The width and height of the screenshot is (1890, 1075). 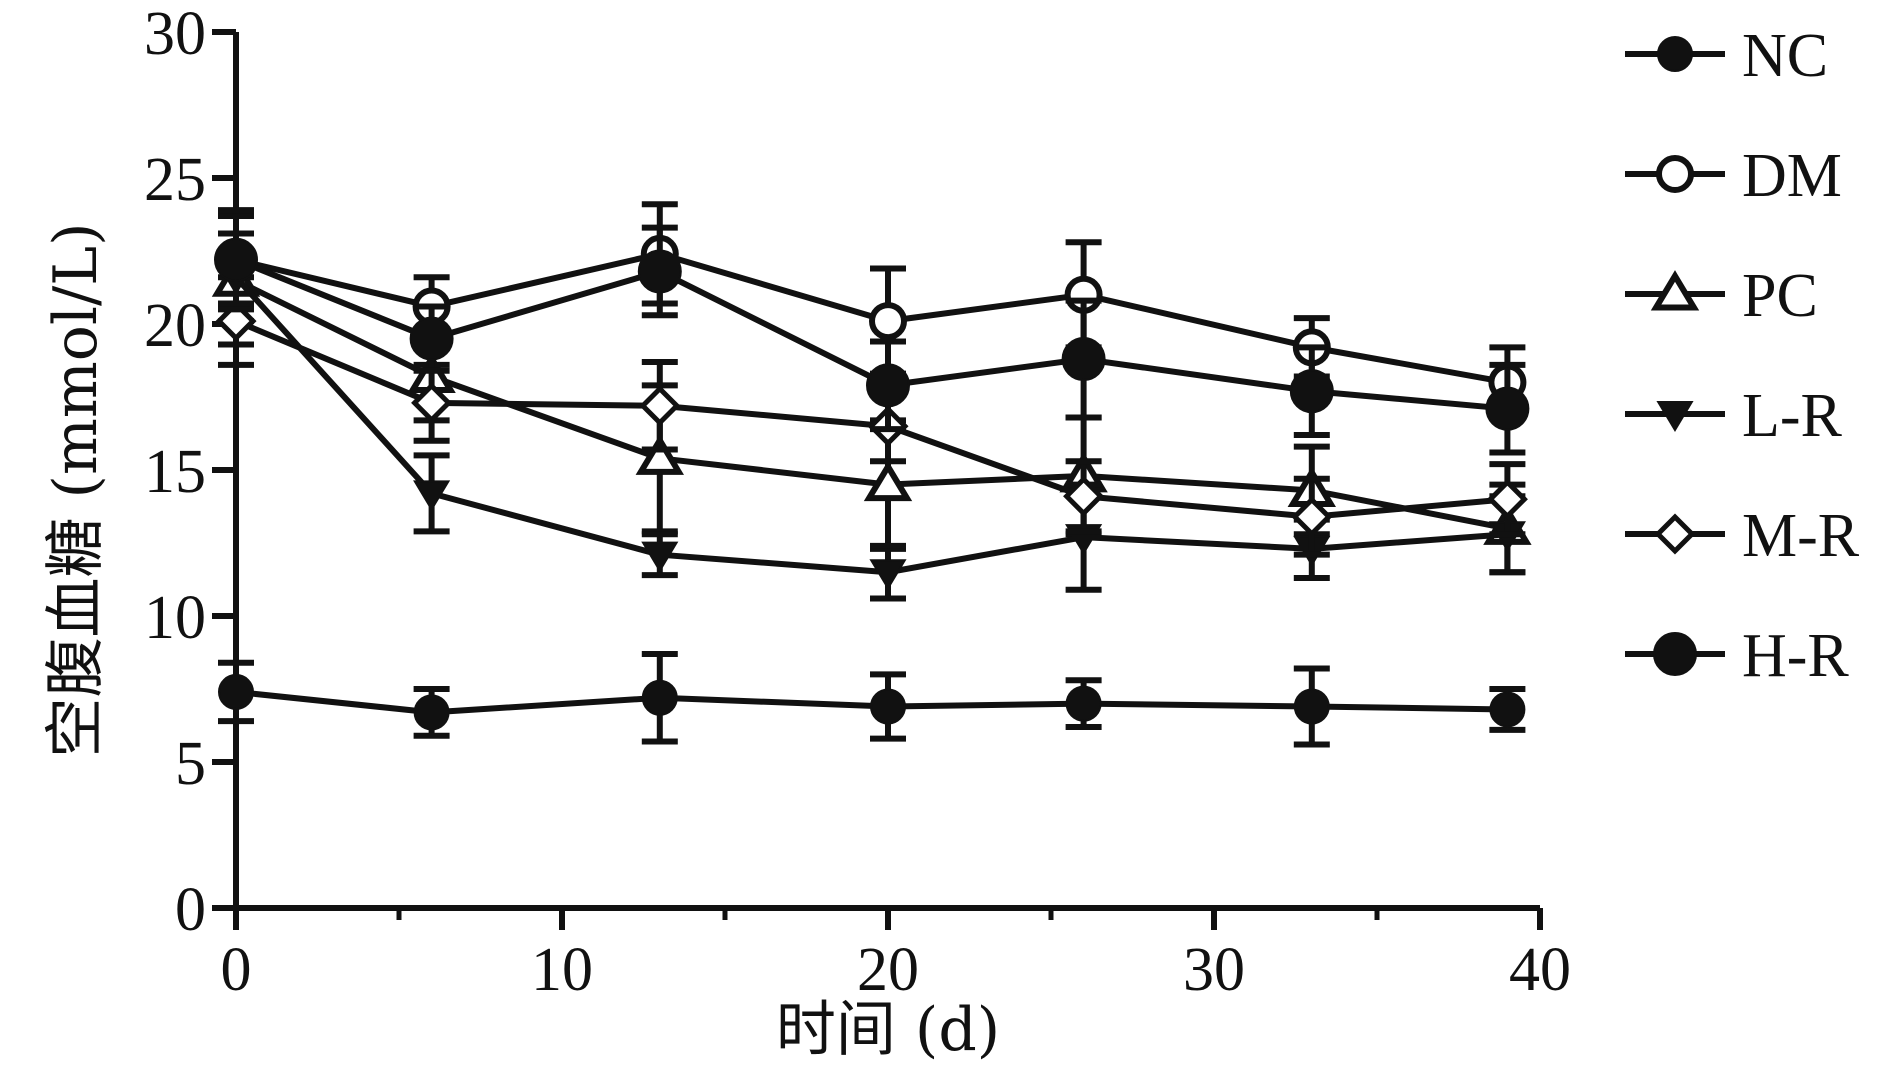 I want to click on x-axis-title: 时间 (d), so click(x=888, y=1030).